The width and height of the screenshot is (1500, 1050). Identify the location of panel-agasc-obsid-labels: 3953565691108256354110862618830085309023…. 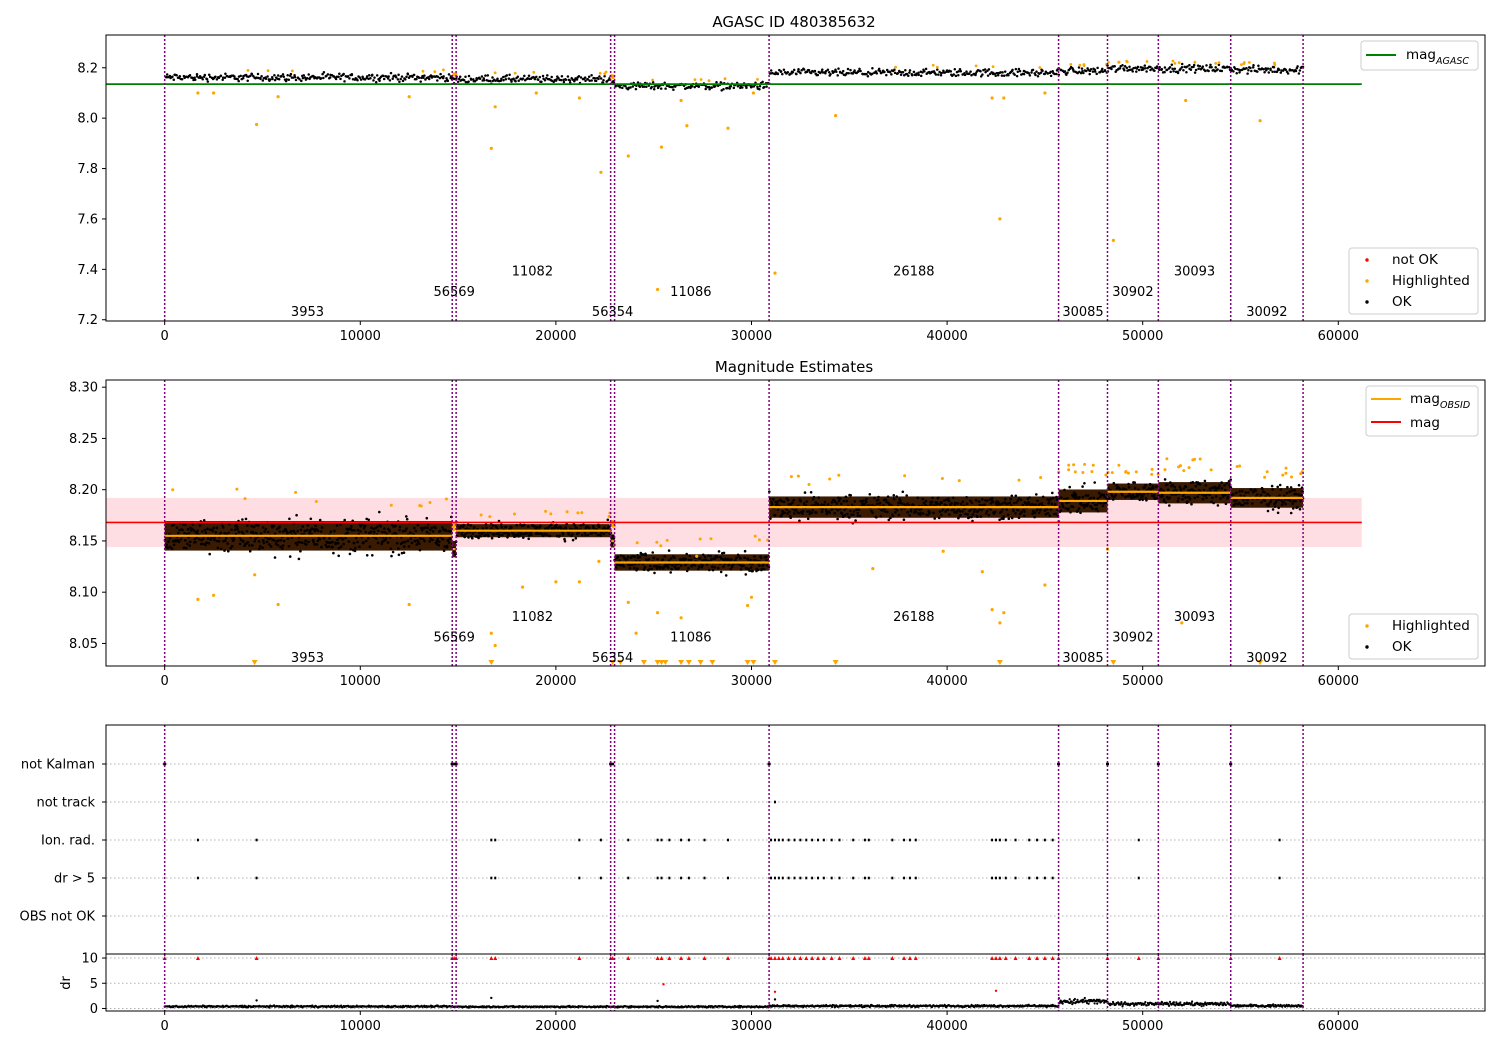
(789, 292).